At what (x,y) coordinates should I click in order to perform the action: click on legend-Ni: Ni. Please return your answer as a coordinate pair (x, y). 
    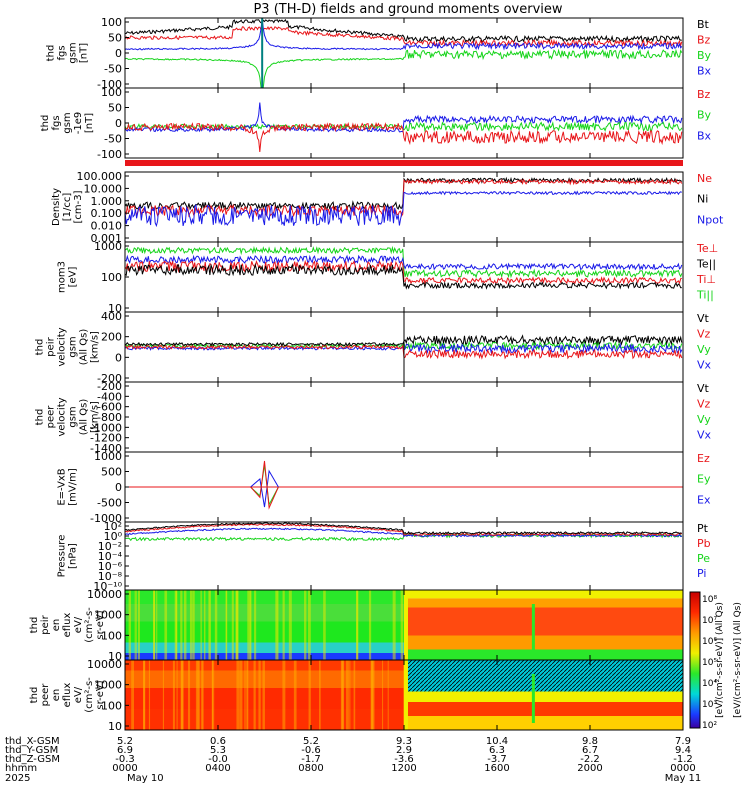
    Looking at the image, I should click on (702, 199).